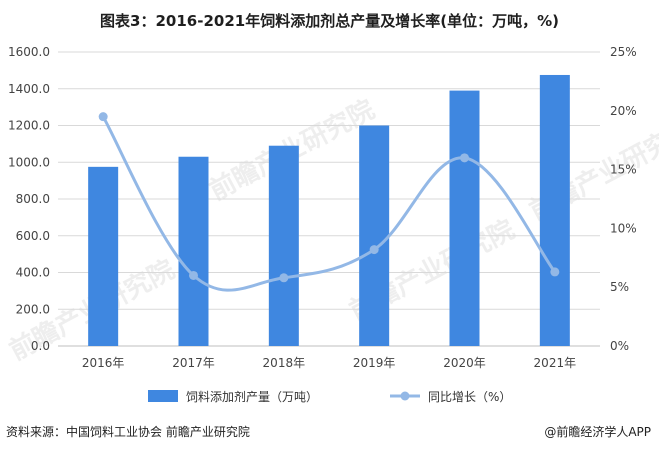 This screenshot has height=450, width=659. Describe the element at coordinates (103, 363) in the screenshot. I see `x-tick-label: 2016年` at that location.